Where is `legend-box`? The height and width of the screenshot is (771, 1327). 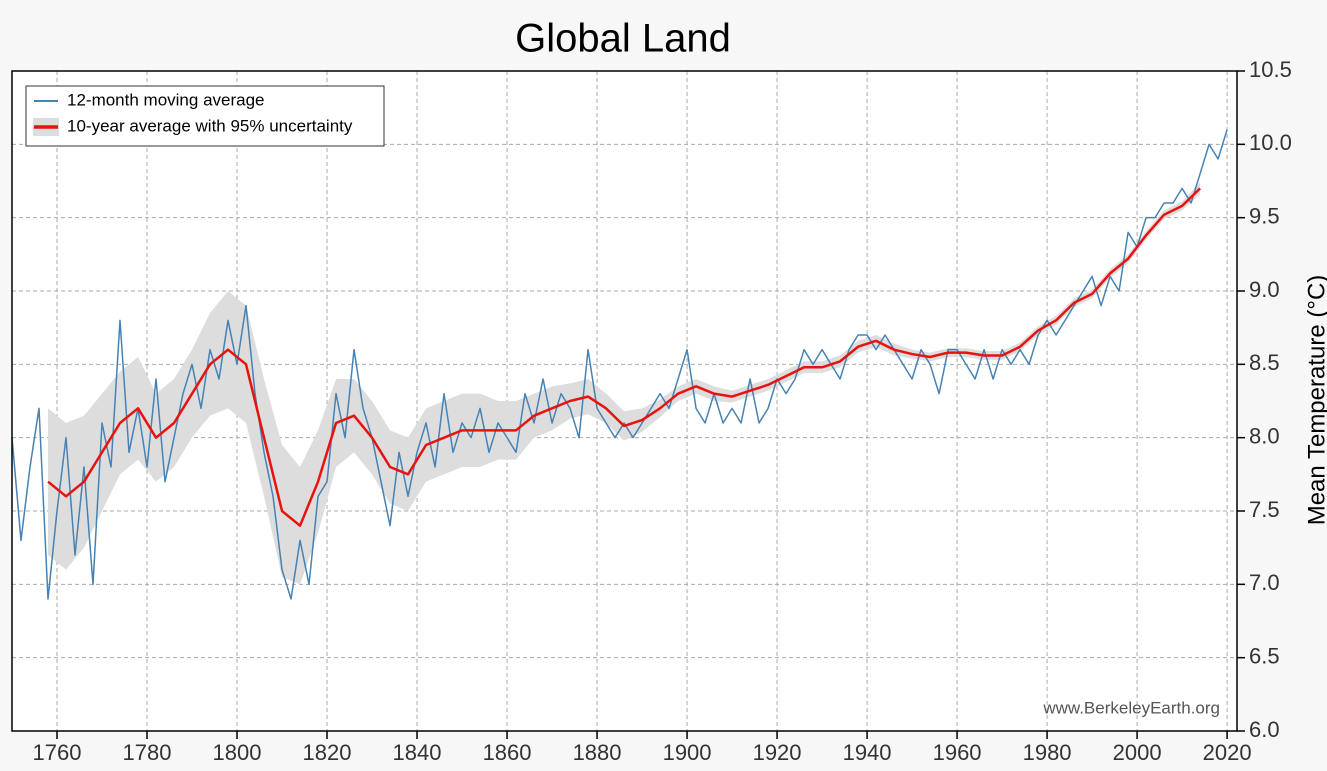
legend-box is located at coordinates (205, 116).